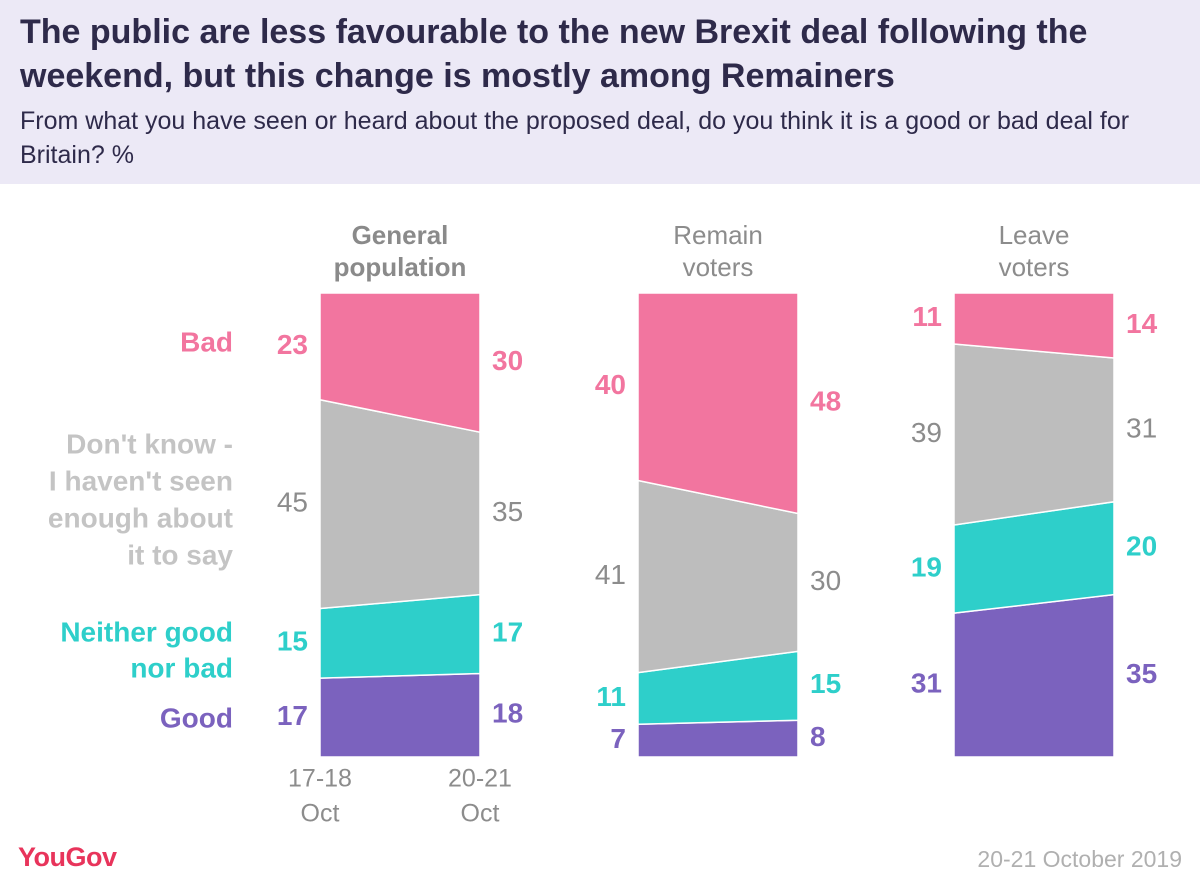  I want to click on legend-label-don-line3: enough about, so click(140, 517).